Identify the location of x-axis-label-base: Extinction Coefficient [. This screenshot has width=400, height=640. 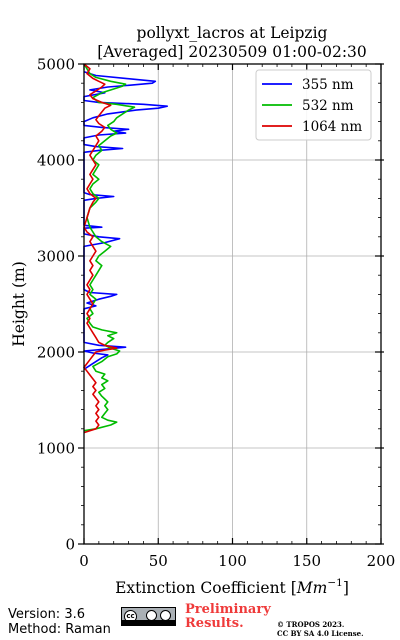
(206, 588).